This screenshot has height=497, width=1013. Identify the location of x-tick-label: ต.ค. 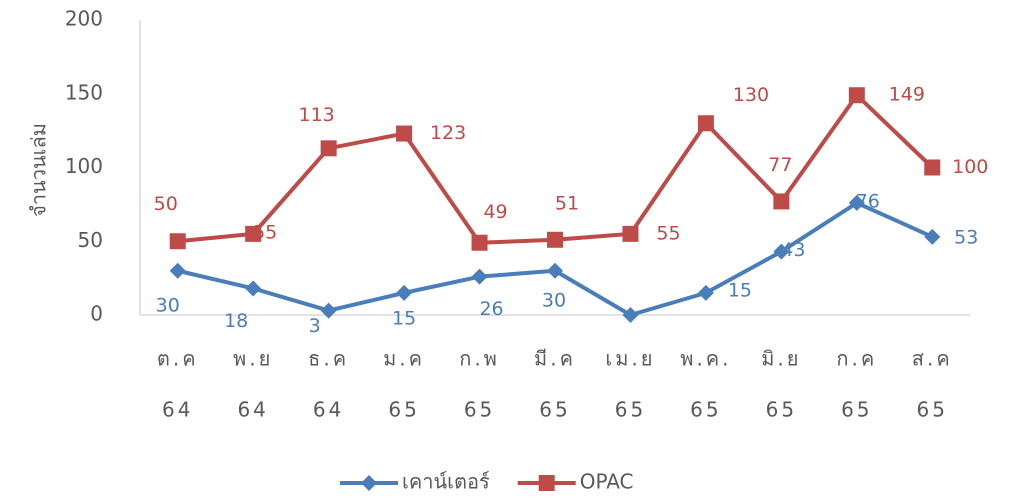
(178, 359).